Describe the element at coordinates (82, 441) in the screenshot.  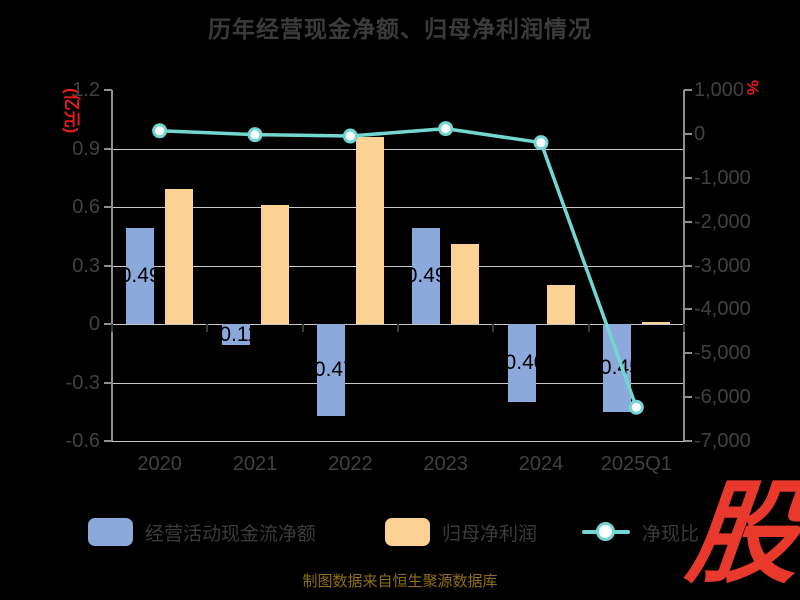
I see `left-axis-tick-label: -0.6` at that location.